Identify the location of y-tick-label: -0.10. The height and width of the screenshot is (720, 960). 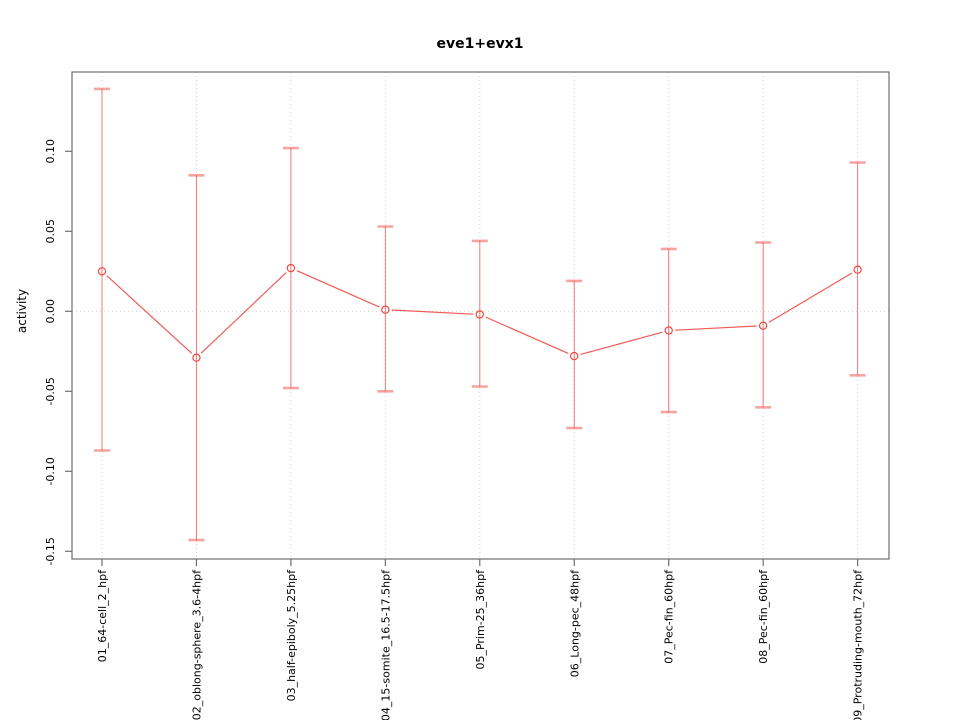
(50, 471).